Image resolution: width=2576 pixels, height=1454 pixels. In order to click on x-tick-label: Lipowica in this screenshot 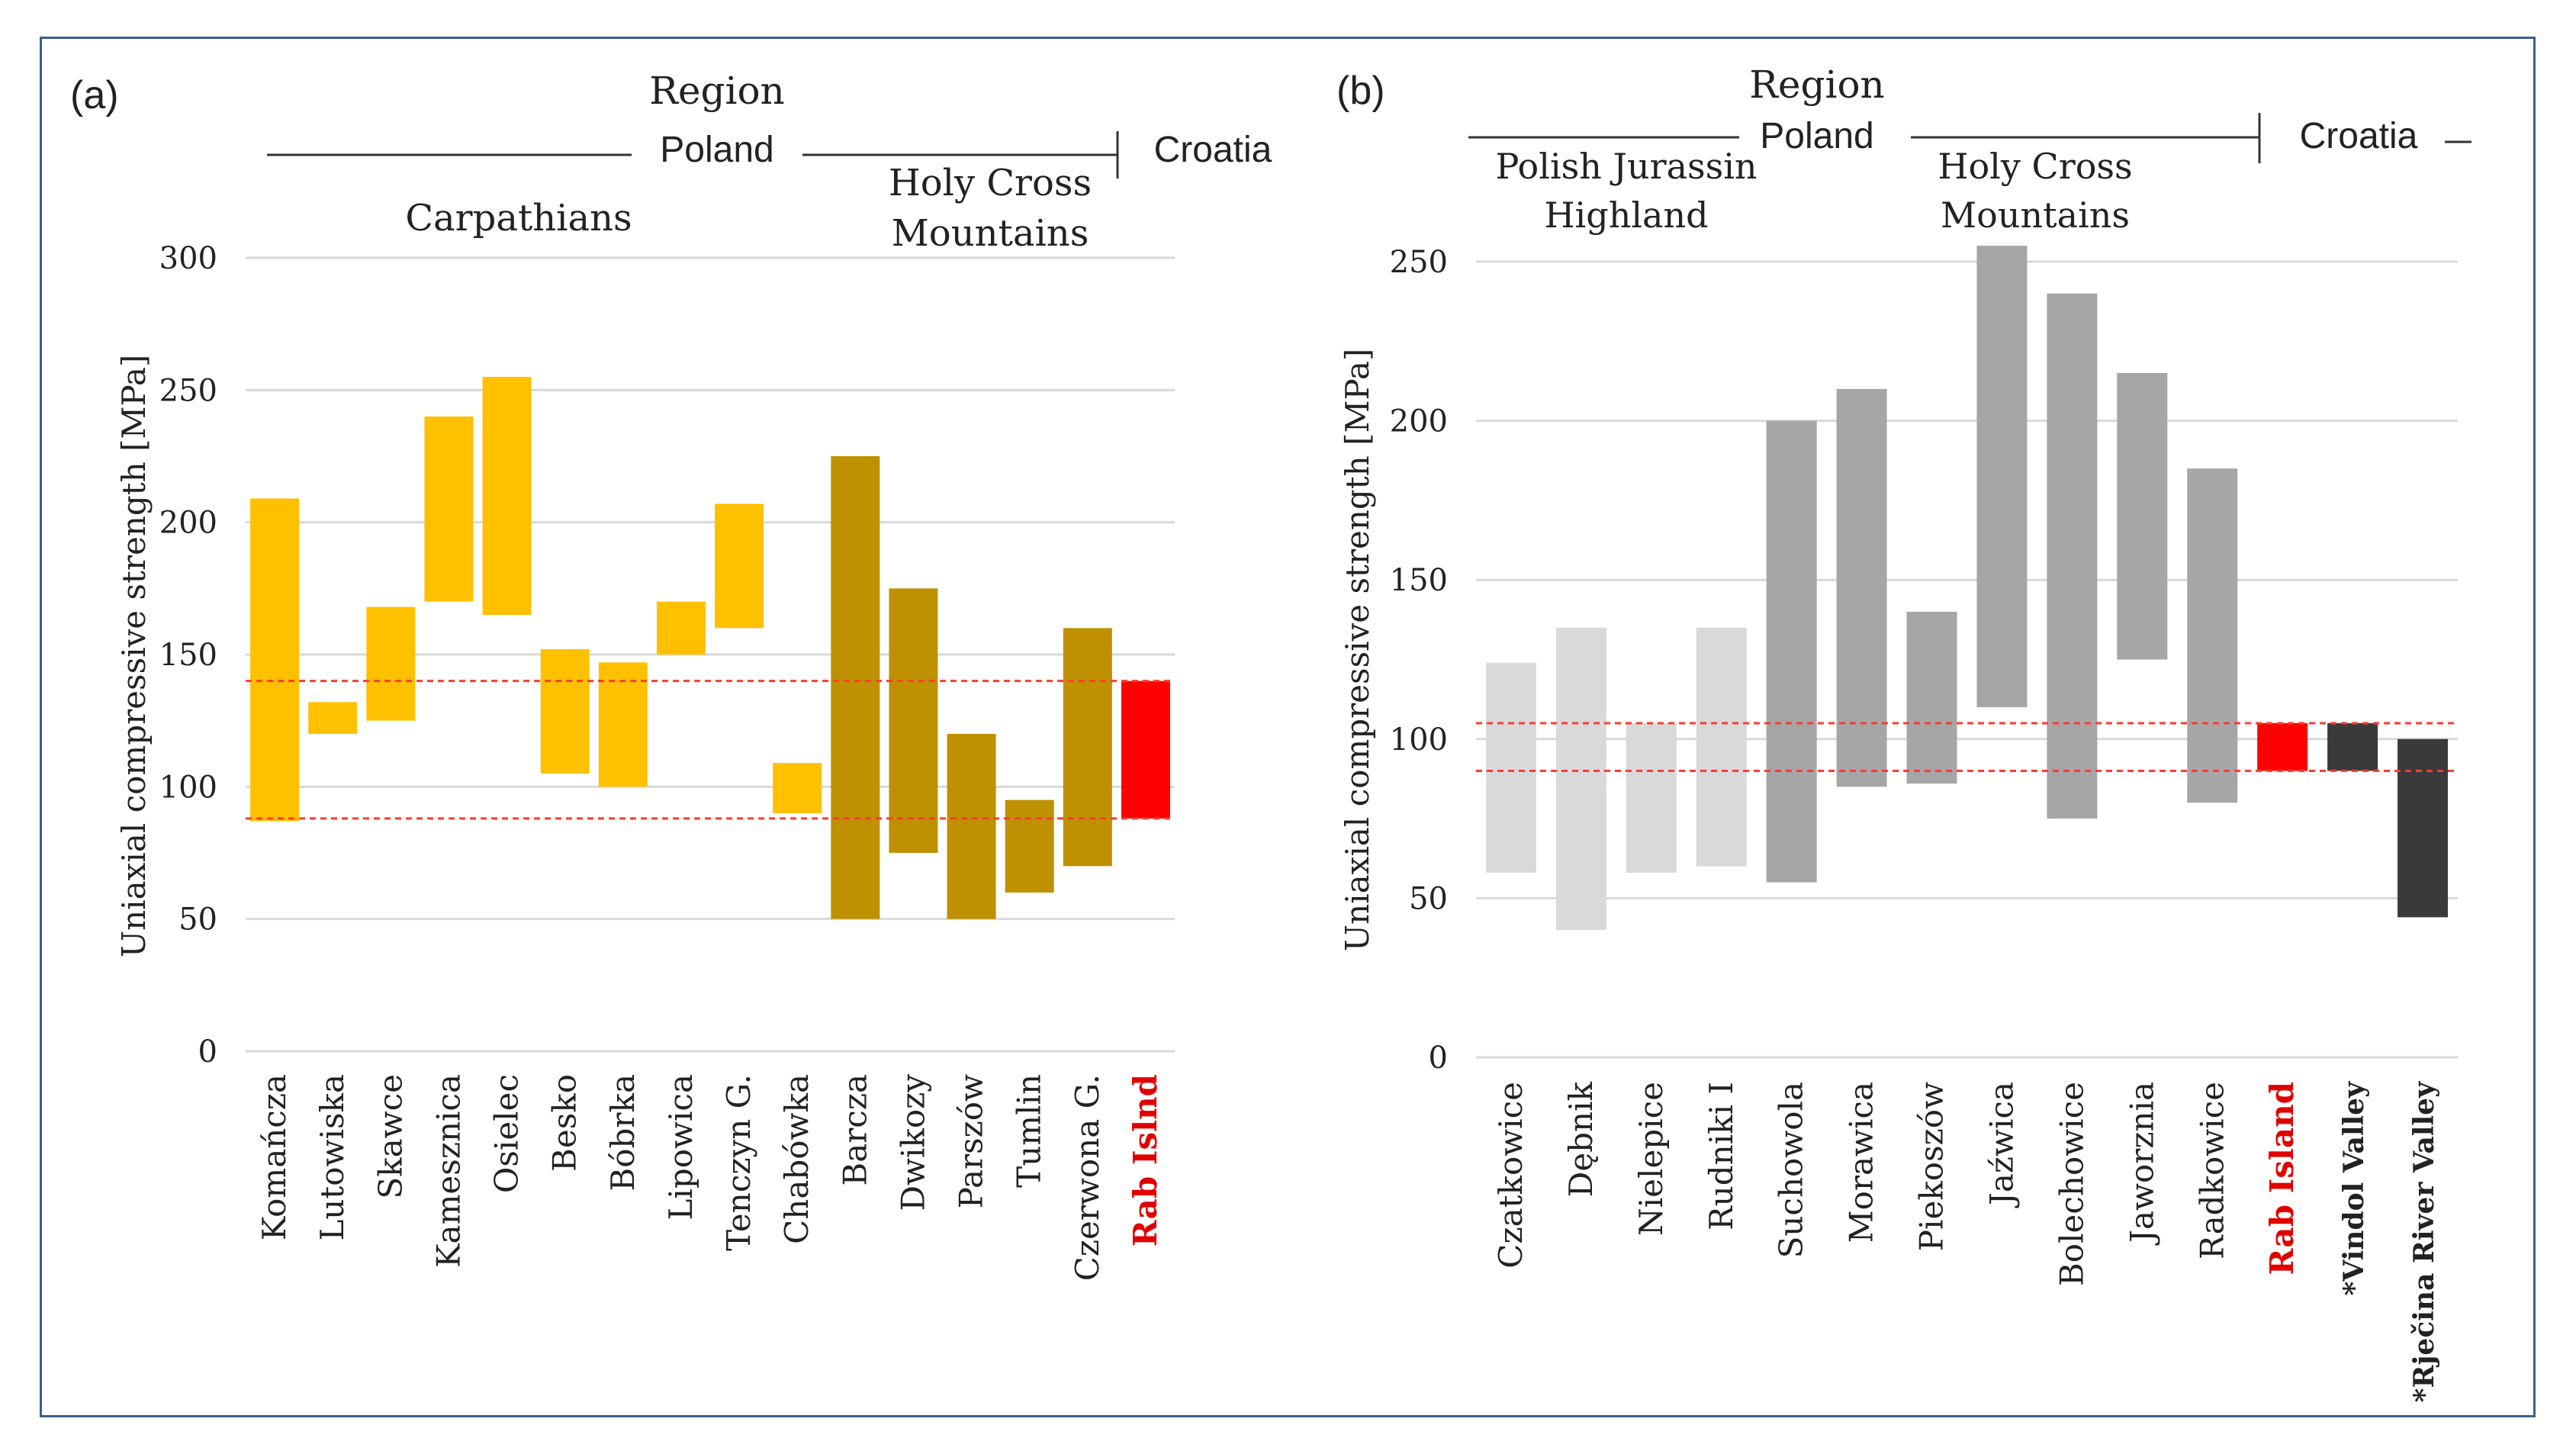, I will do `click(680, 1147)`.